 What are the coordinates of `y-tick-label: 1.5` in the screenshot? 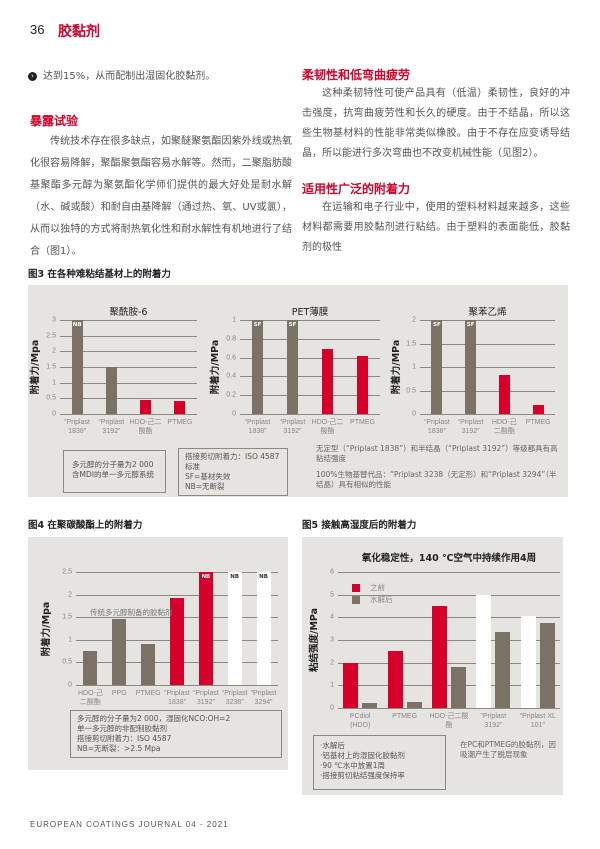 It's located at (67, 617).